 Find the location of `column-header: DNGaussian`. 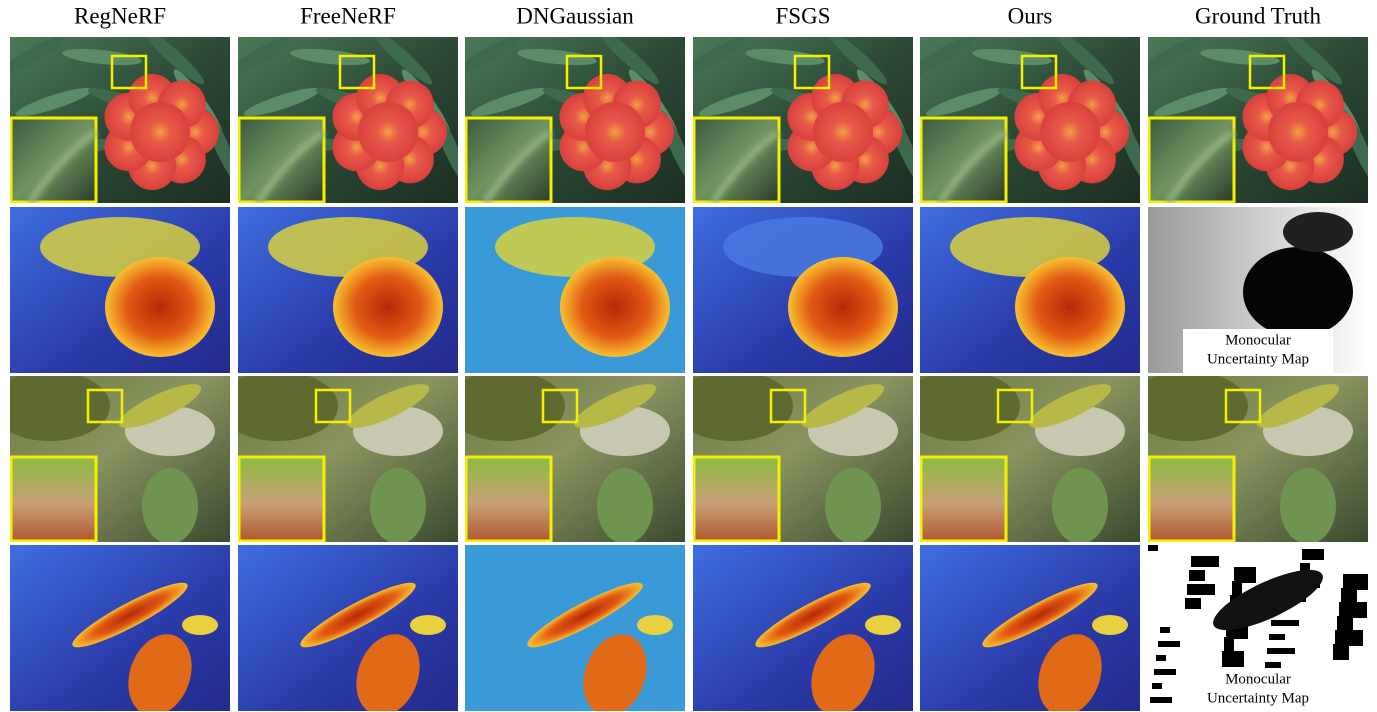

column-header: DNGaussian is located at coordinates (575, 15).